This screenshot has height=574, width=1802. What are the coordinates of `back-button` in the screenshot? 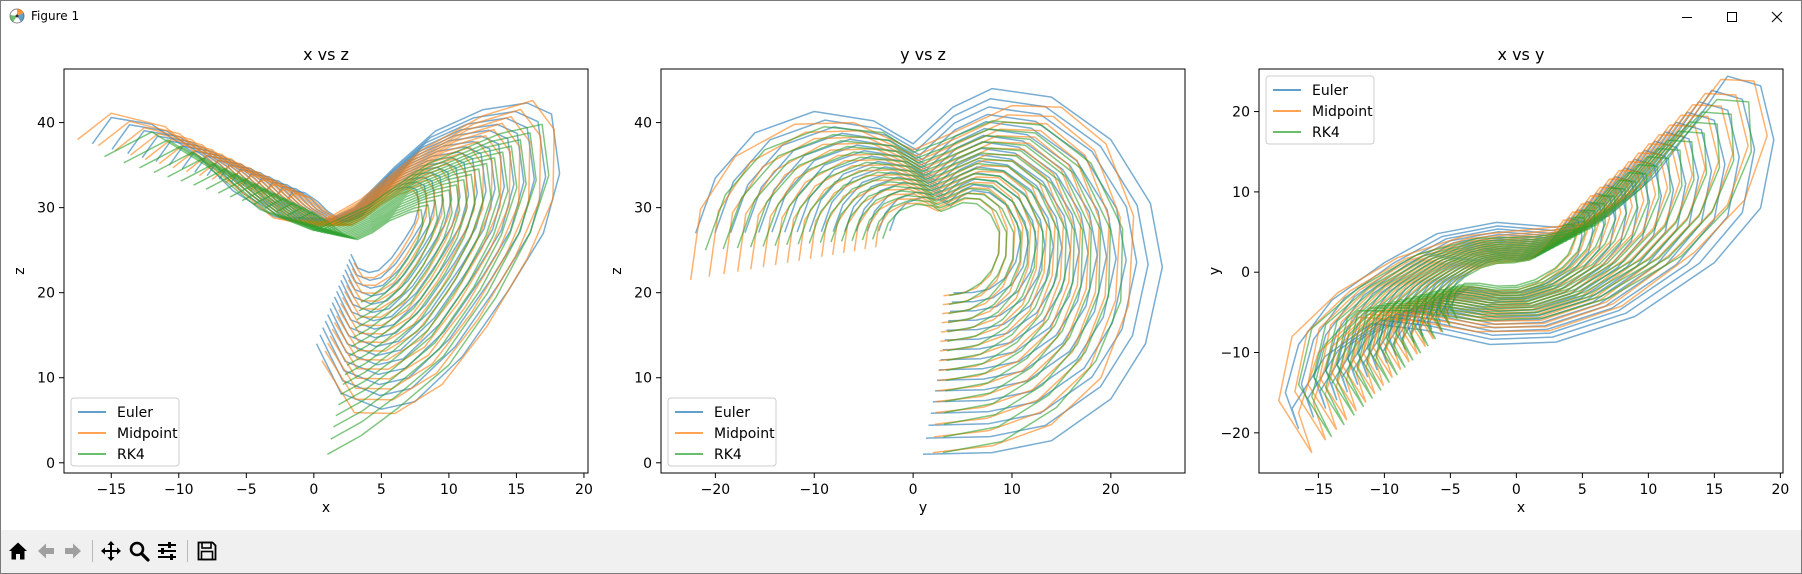 It's located at (46, 551).